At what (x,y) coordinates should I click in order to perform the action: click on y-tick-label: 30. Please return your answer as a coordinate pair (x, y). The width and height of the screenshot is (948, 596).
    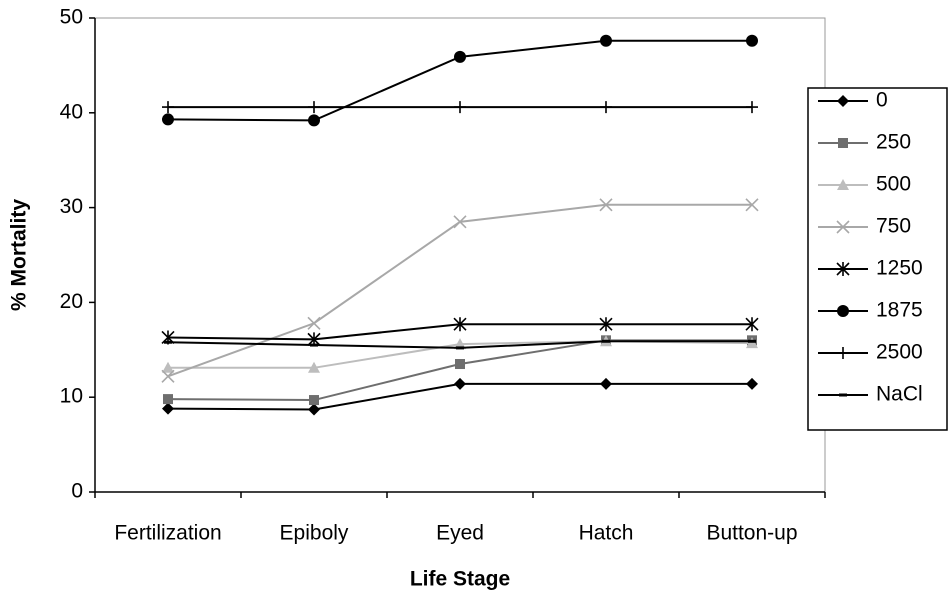
    Looking at the image, I should click on (71, 206).